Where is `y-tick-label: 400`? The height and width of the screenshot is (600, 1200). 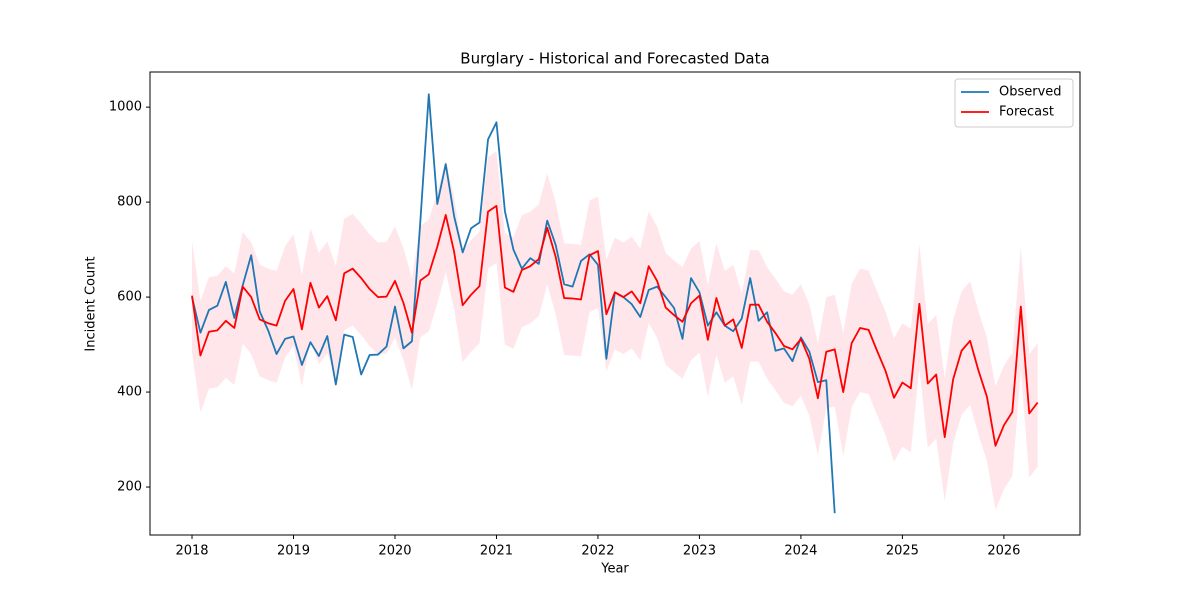
y-tick-label: 400 is located at coordinates (129, 392).